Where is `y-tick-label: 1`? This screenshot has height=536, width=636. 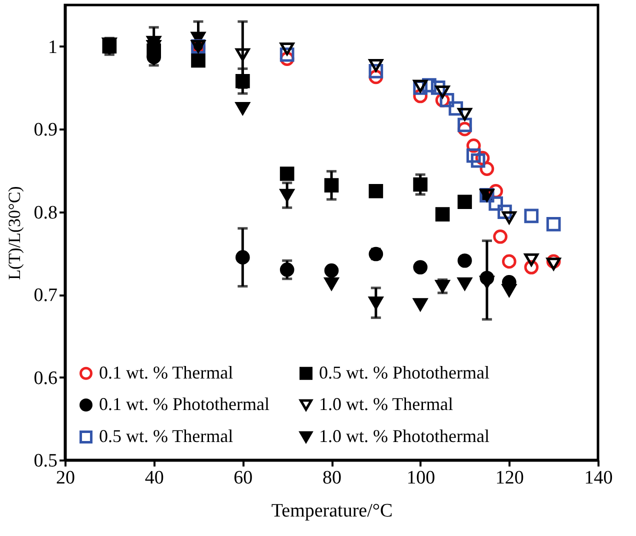
y-tick-label: 1 is located at coordinates (53, 47).